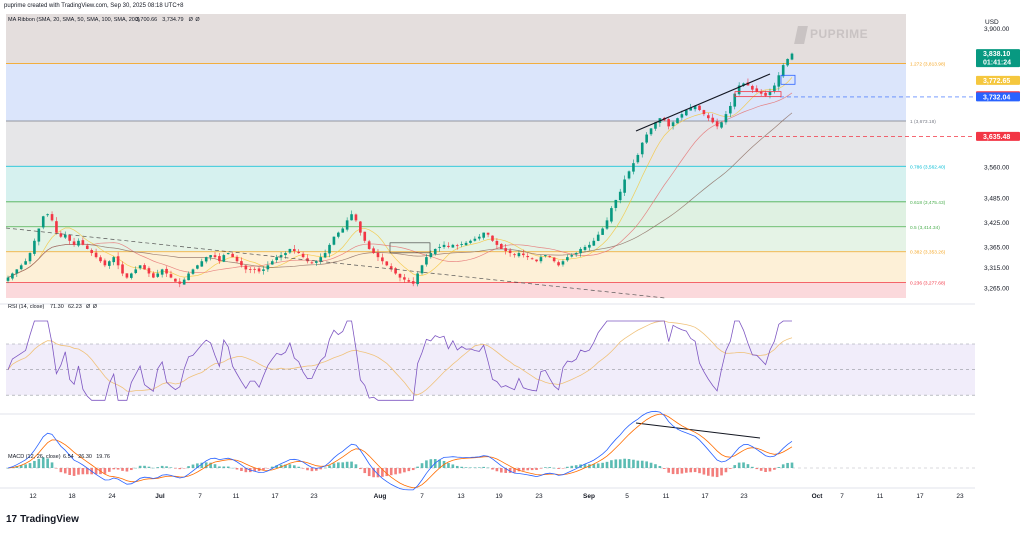 The height and width of the screenshot is (534, 1024). What do you see at coordinates (399, 360) in the screenshot?
I see `rsi-line` at bounding box center [399, 360].